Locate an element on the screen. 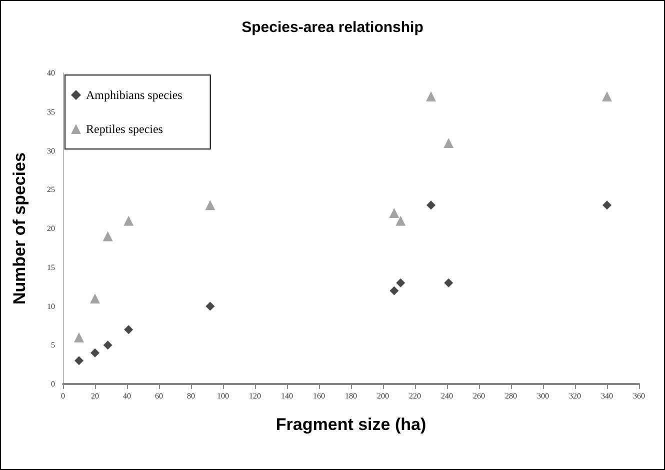 Image resolution: width=665 pixels, height=470 pixels. x-tick-label: 240 is located at coordinates (447, 396).